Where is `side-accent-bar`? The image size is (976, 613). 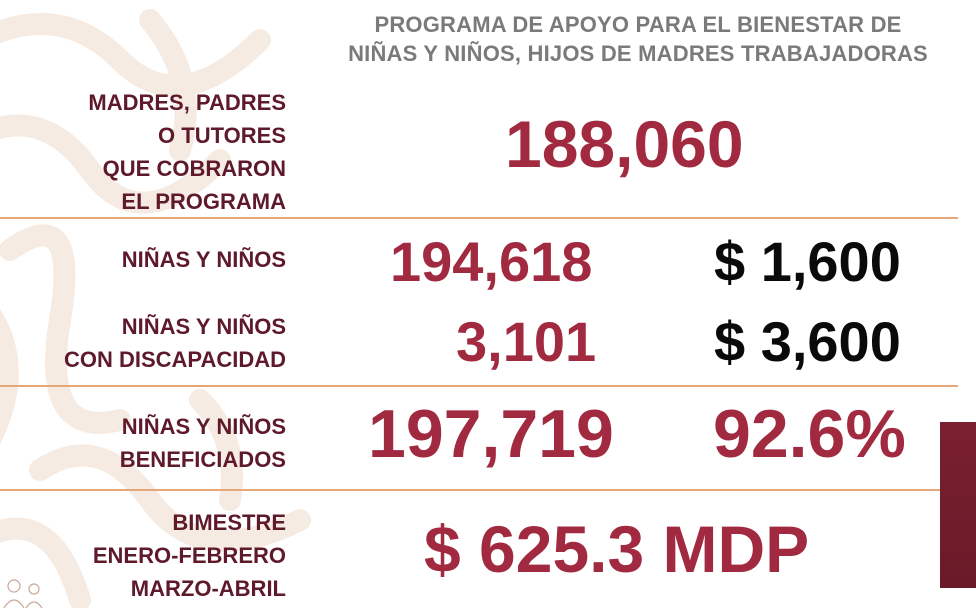 side-accent-bar is located at coordinates (958, 505).